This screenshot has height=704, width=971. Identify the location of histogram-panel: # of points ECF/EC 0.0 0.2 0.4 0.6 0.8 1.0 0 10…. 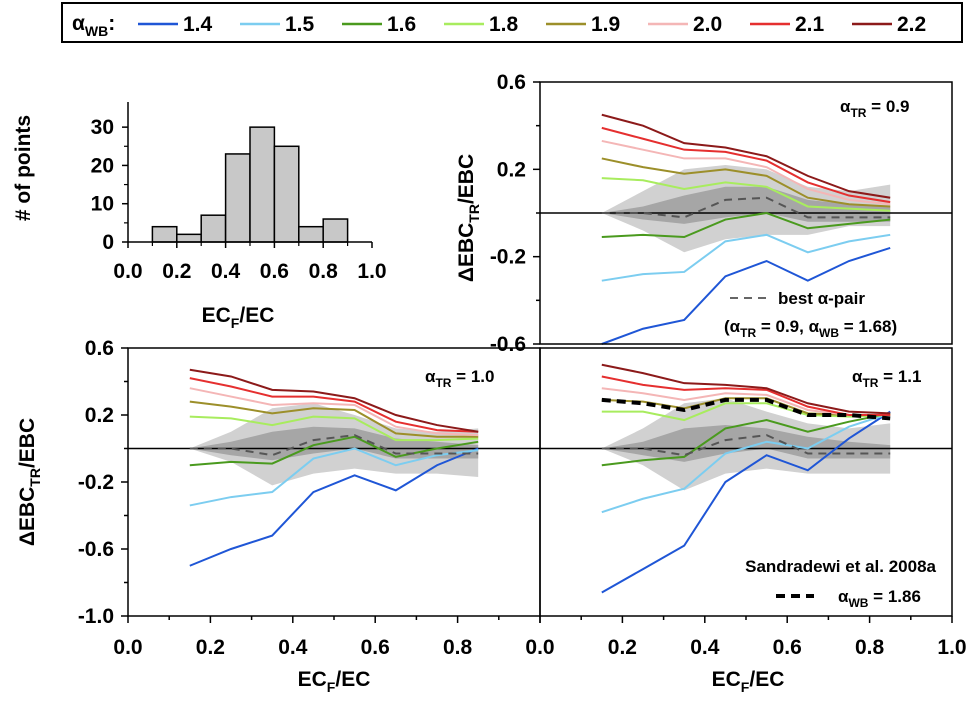
(199, 216).